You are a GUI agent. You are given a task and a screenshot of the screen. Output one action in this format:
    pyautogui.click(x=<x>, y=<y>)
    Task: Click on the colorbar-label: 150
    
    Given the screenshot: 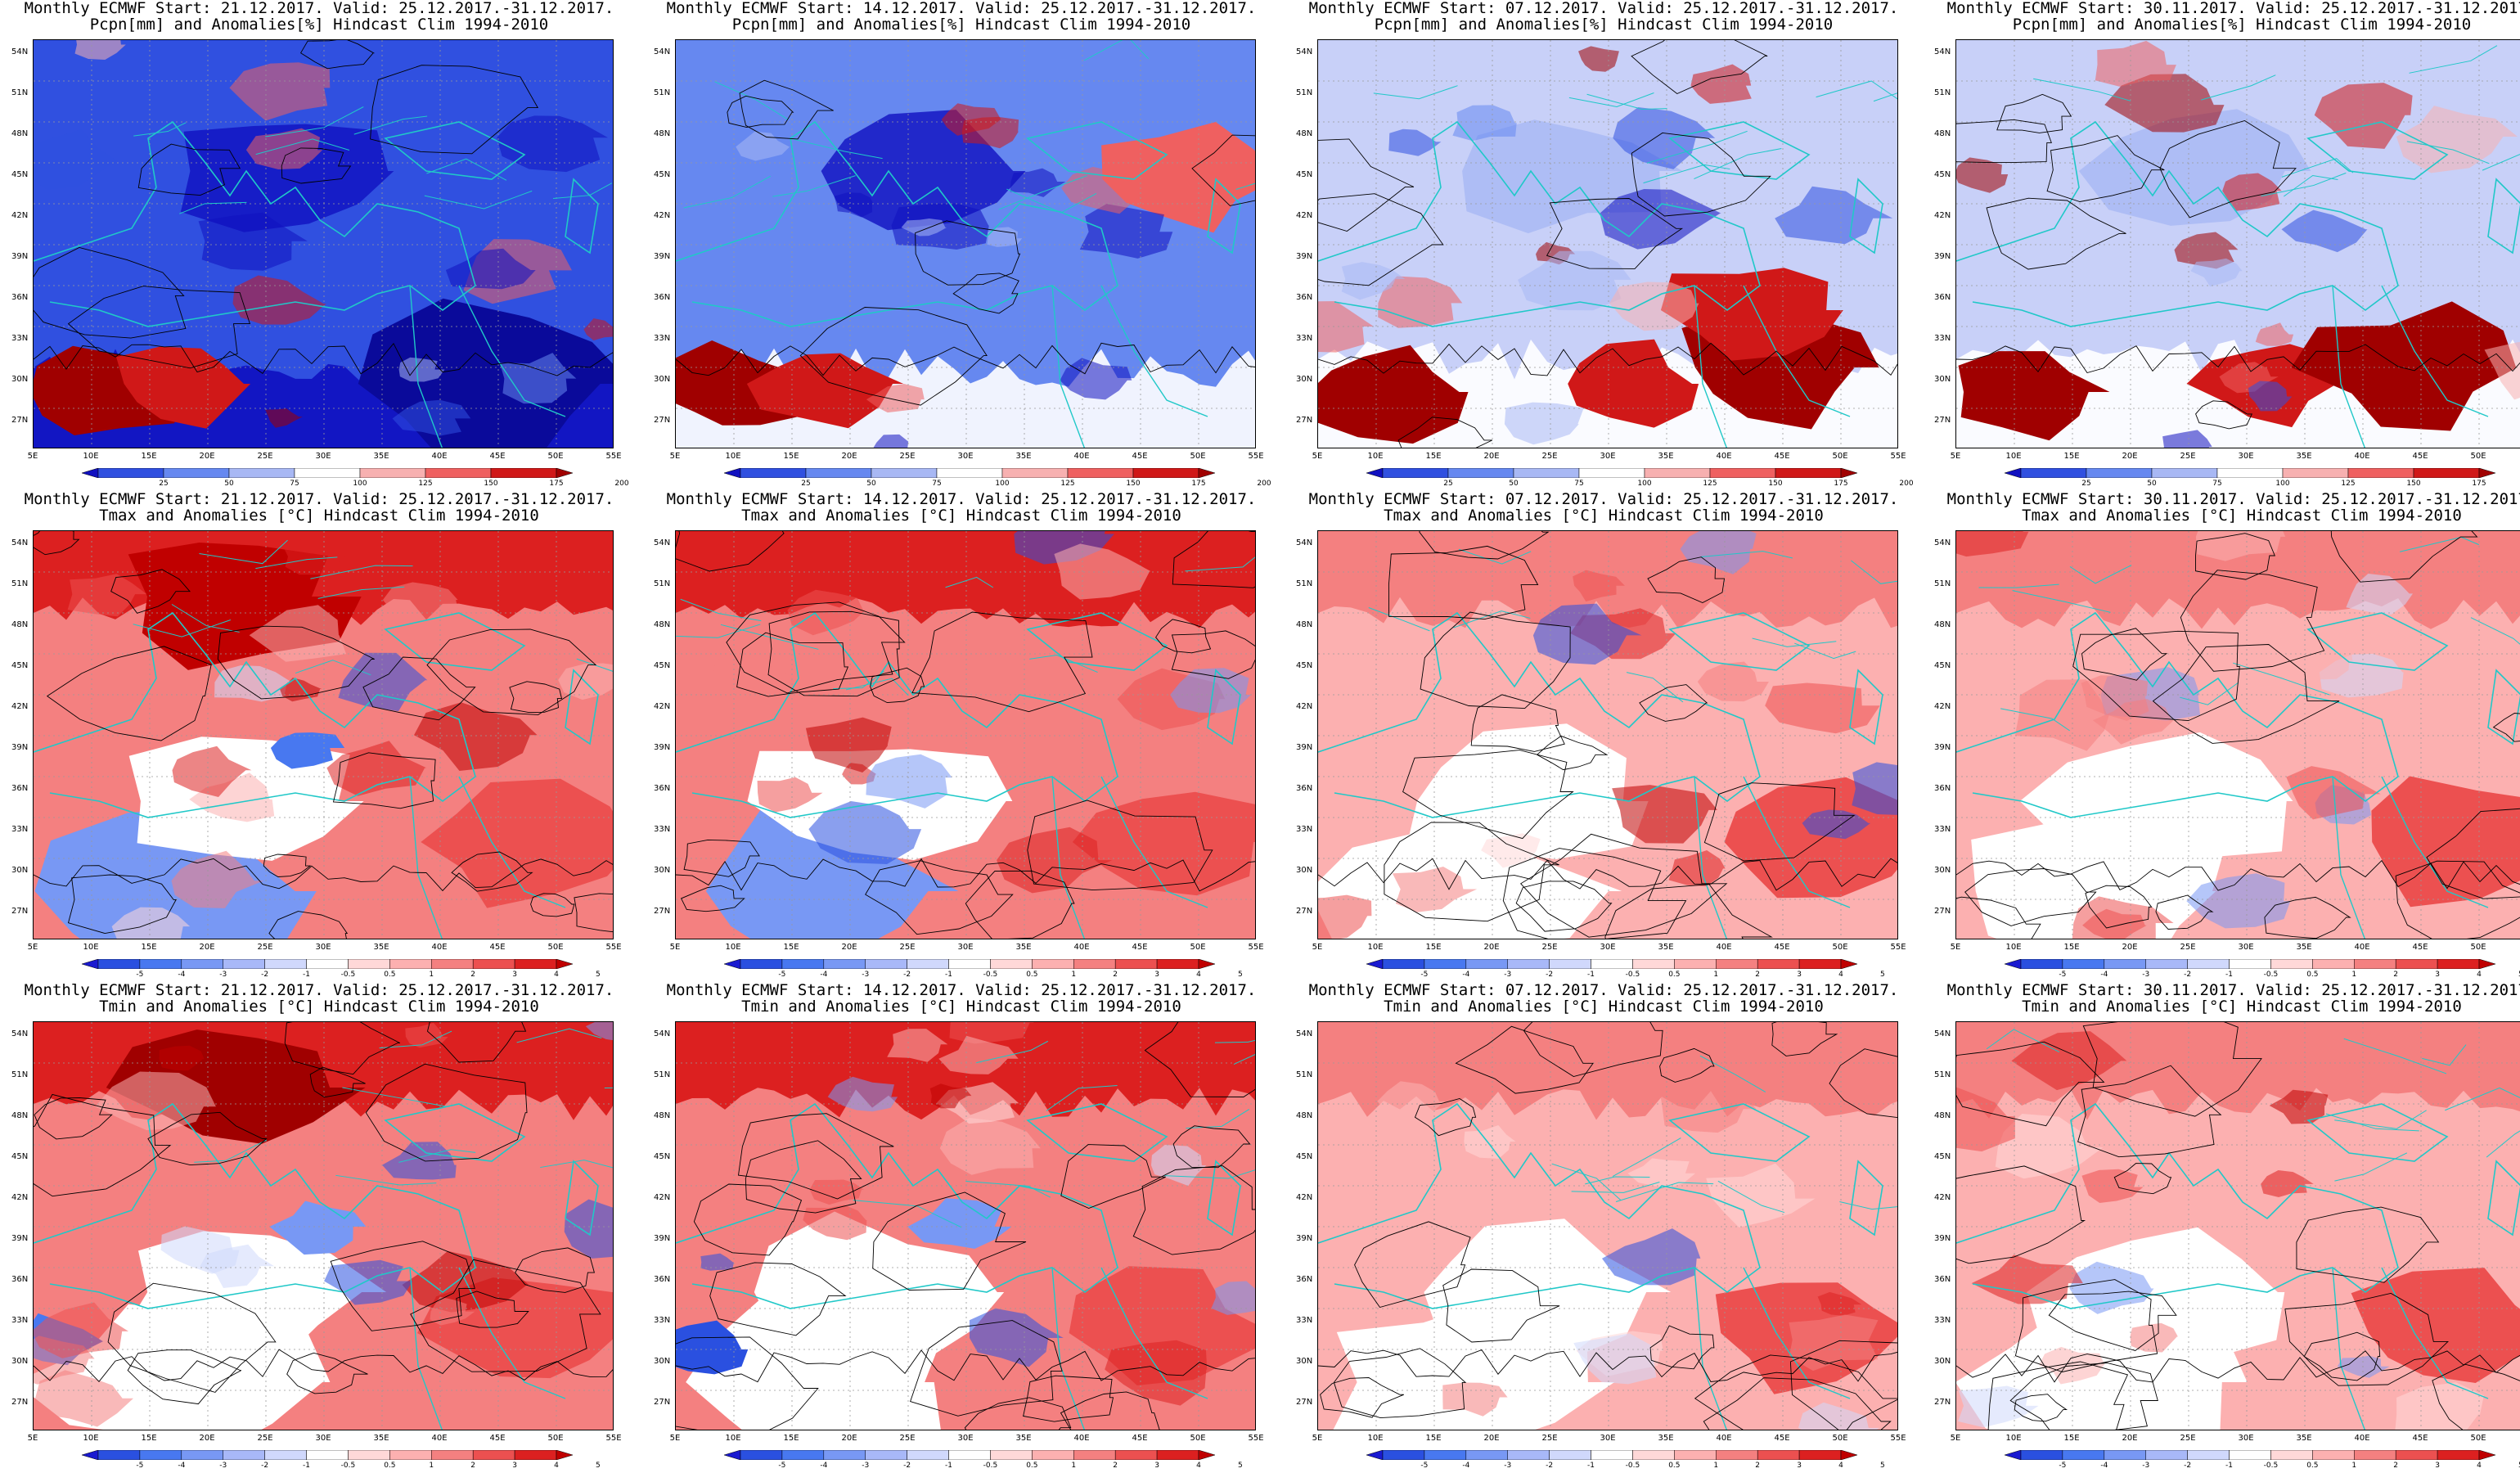 What is the action you would take?
    pyautogui.click(x=2414, y=484)
    